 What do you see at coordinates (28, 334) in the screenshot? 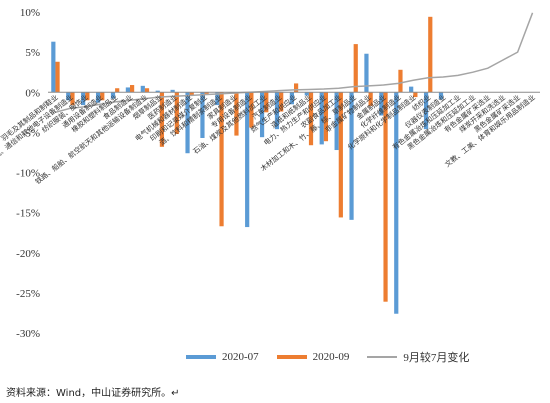
I see `y-tick-label: -30%` at bounding box center [28, 334].